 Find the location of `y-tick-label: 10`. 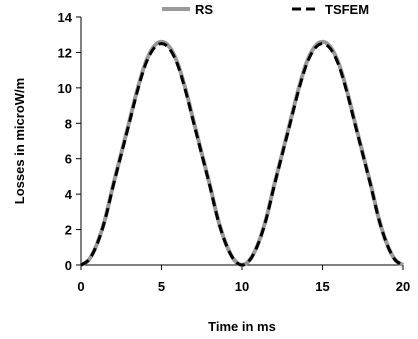

y-tick-label: 10 is located at coordinates (65, 88).